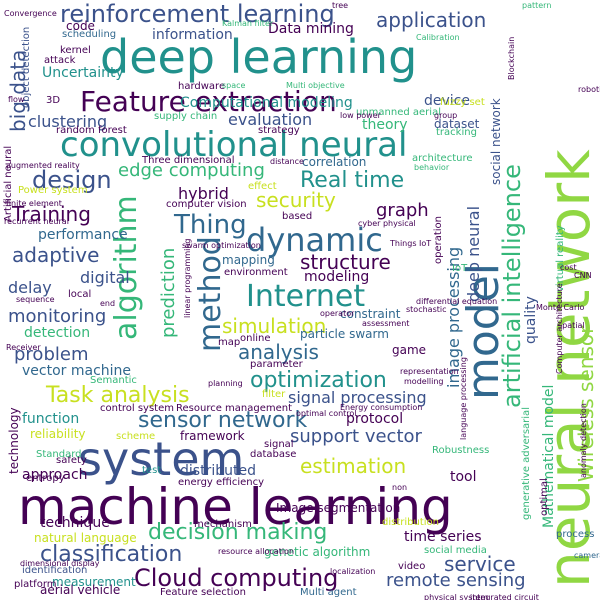 The image size is (600, 600). Describe the element at coordinates (432, 167) in the screenshot. I see `word-106: behavior` at that location.